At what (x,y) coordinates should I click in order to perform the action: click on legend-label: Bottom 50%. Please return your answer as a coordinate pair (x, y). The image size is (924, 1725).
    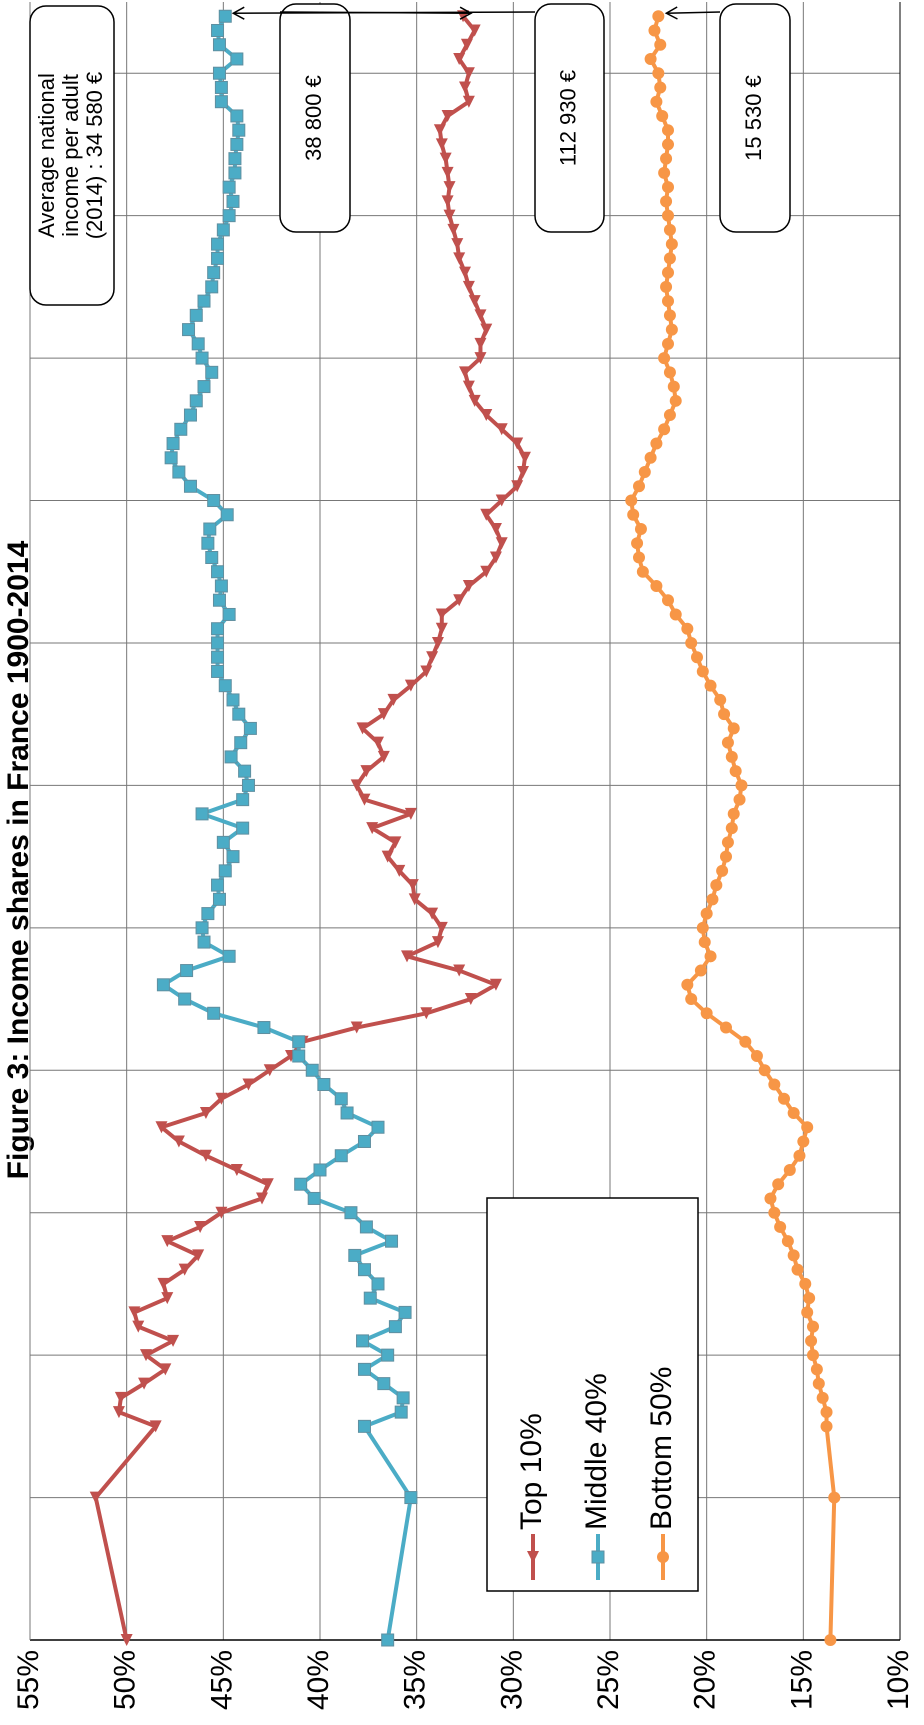
    Looking at the image, I should click on (661, 1448).